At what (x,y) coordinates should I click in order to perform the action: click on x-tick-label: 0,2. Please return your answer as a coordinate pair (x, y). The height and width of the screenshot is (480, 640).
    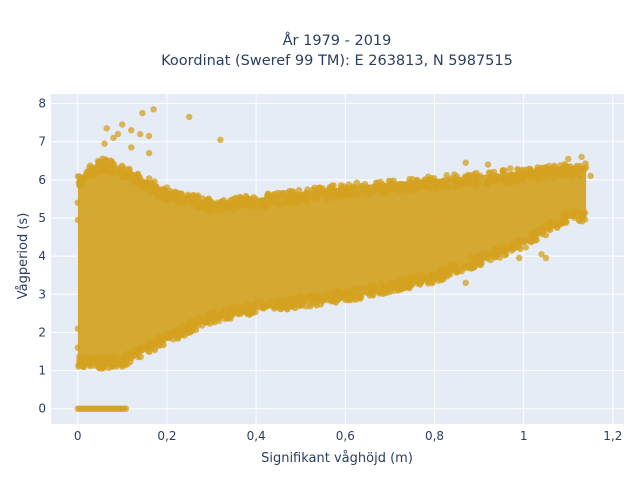
    Looking at the image, I should click on (166, 436).